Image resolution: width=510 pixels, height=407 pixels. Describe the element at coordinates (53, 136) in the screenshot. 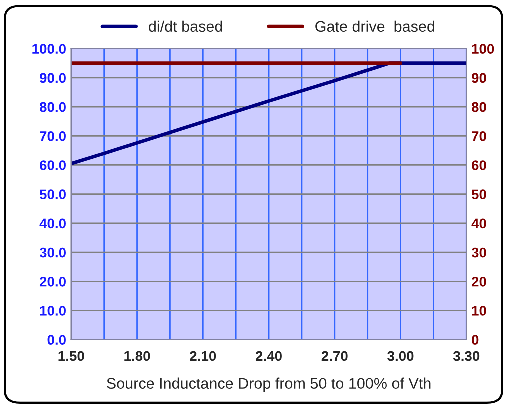

I see `y-tick-label: 70.0` at that location.